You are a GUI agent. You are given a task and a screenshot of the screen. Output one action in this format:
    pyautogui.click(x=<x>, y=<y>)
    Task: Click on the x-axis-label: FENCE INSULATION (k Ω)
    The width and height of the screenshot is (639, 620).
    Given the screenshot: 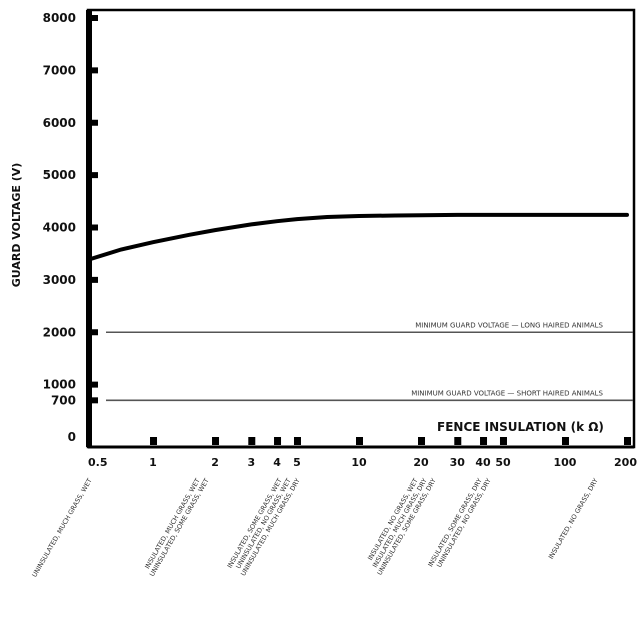 What is the action you would take?
    pyautogui.click(x=520, y=427)
    